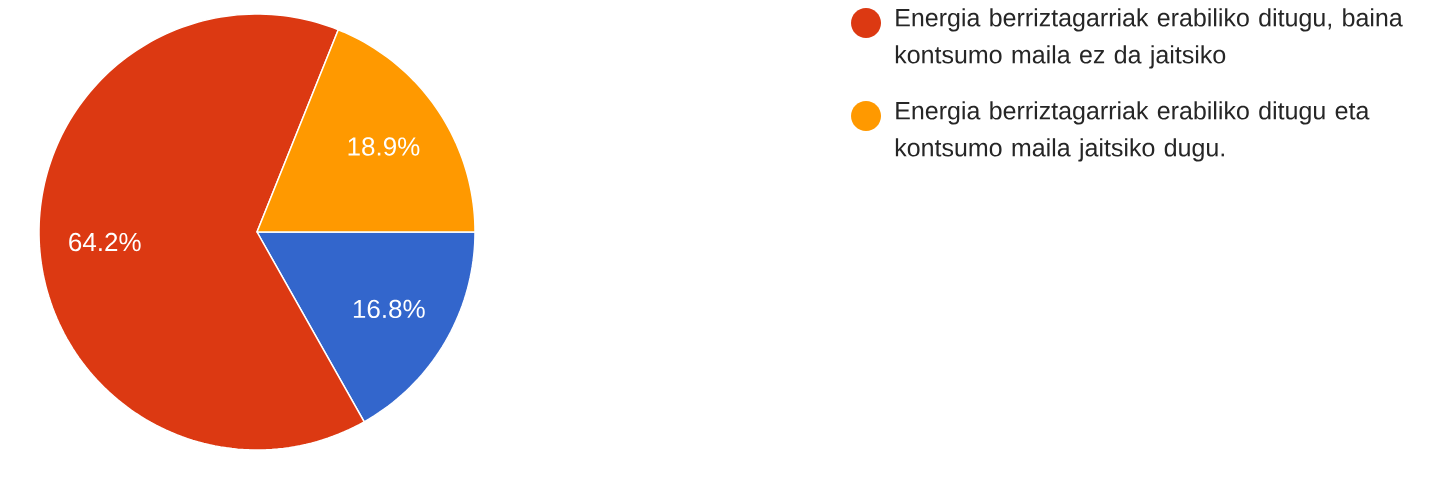 This screenshot has height=482, width=1447. Describe the element at coordinates (1132, 131) in the screenshot. I see `legend-label: Energia berriztagarriak erabiliko ditugu eta kontsumo maila jaitsiko dugu.` at that location.